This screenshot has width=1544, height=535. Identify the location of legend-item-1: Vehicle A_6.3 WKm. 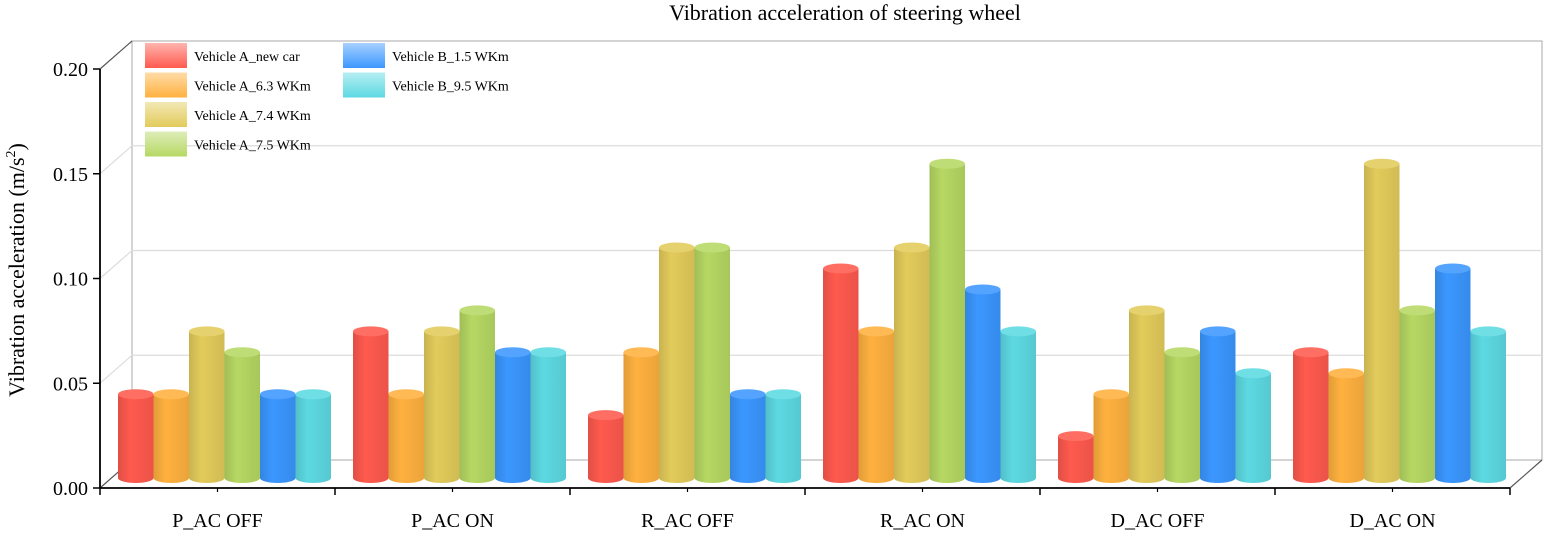
(228, 85).